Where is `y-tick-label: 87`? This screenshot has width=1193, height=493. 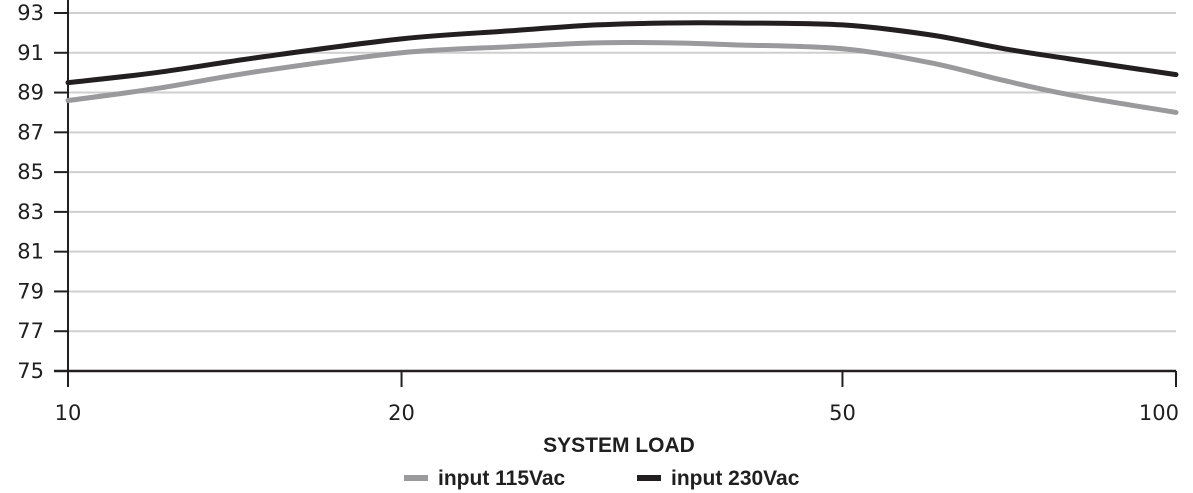 y-tick-label: 87 is located at coordinates (30, 132).